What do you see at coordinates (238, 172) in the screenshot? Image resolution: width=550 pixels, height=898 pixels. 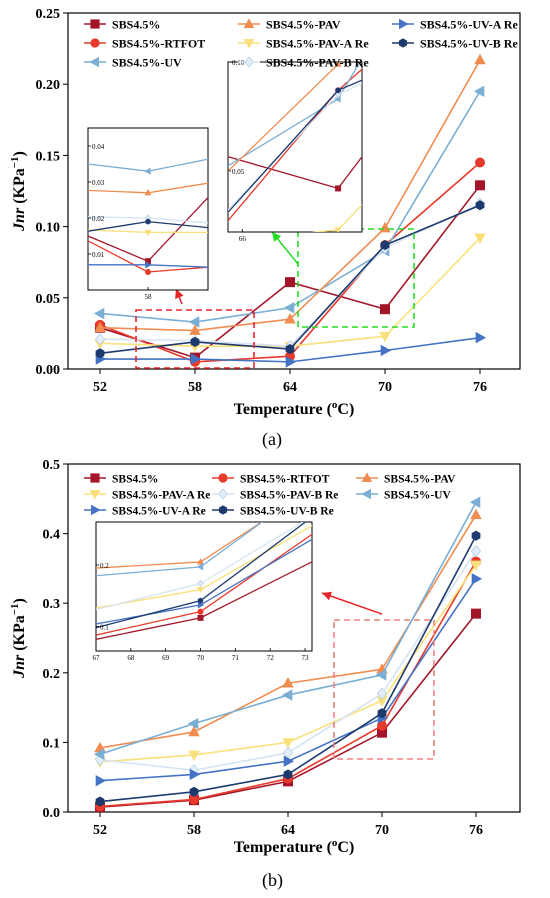 I see `inset-y-tick-label: 0.05` at bounding box center [238, 172].